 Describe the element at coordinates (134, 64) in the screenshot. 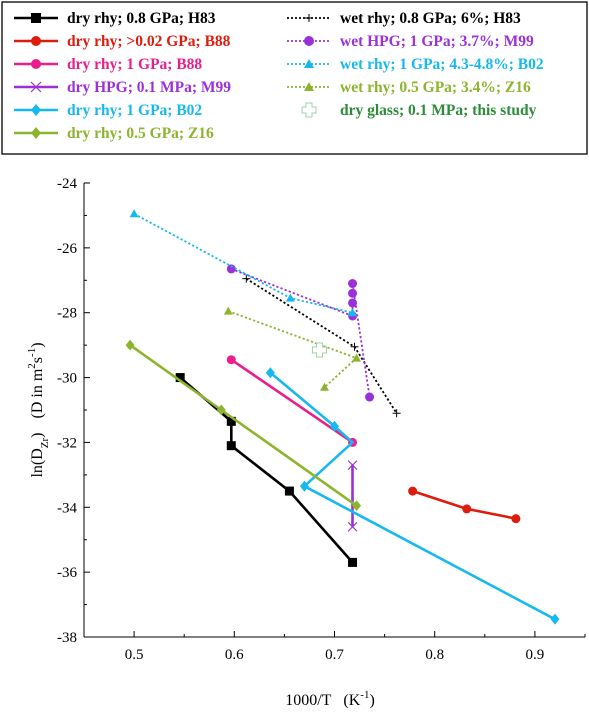

I see `legend-label: dry rhy; 1 GPa; B88` at that location.